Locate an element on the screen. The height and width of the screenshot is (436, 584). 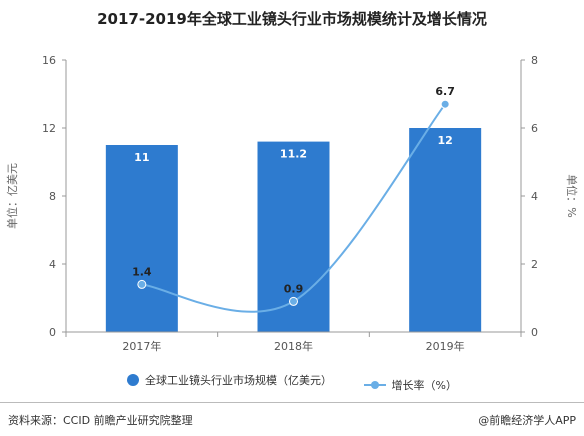
credit-note: @前瞻经济学人APP is located at coordinates (527, 420).